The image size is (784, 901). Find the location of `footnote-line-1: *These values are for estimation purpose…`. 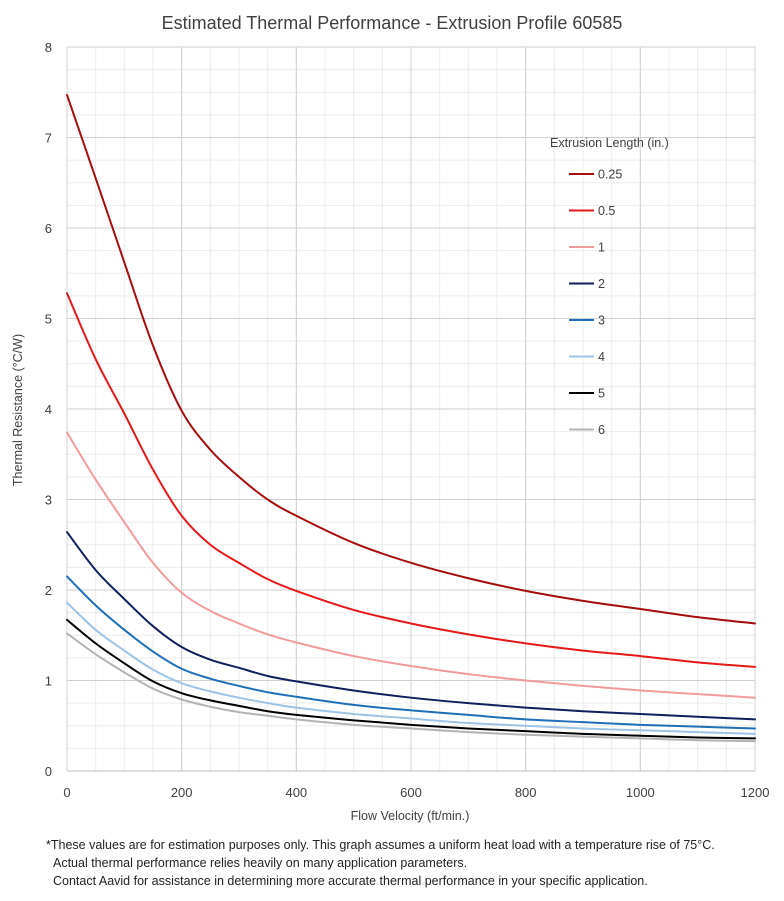

footnote-line-1: *These values are for estimation purpose… is located at coordinates (380, 845).